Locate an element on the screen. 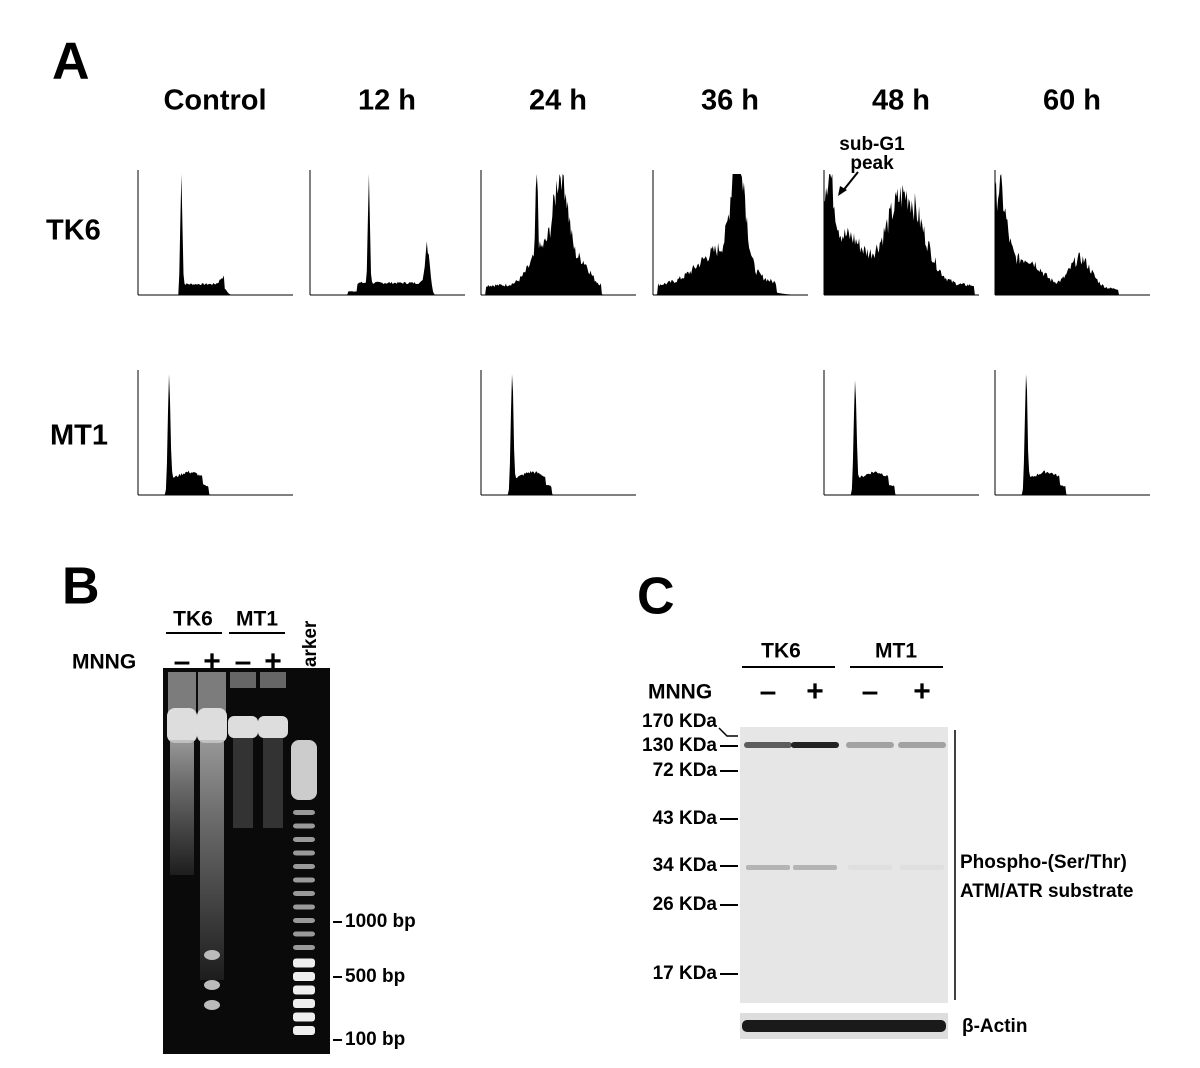  size-label: 100 bp is located at coordinates (375, 1039).